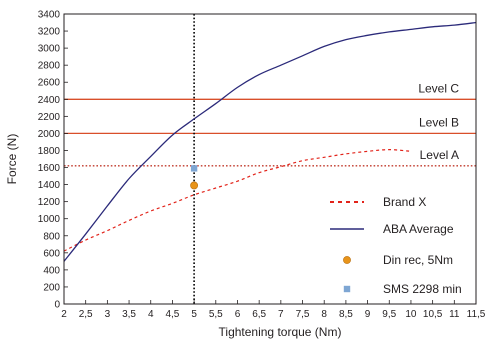 The image size is (488, 349). Describe the element at coordinates (259, 314) in the screenshot. I see `x-tick-label: 6,5` at that location.